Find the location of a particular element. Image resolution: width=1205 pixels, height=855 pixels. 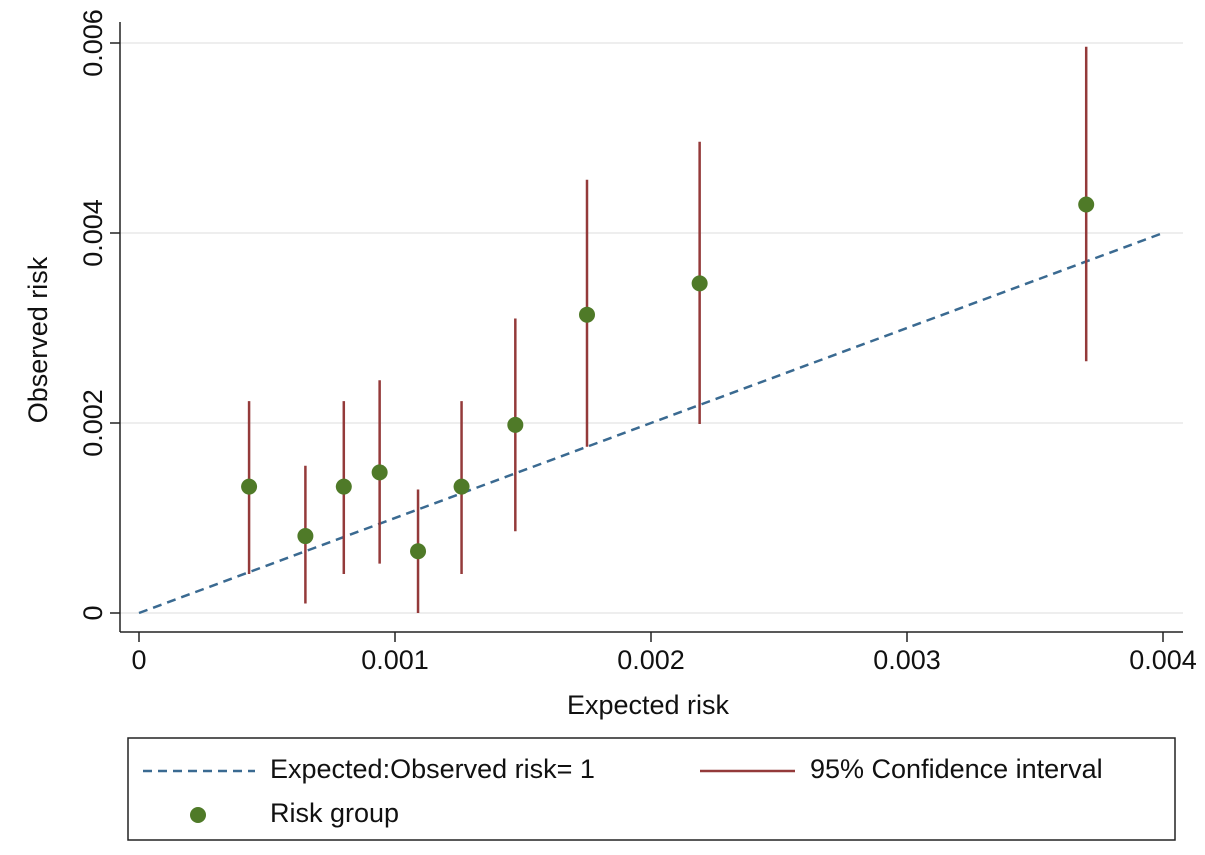

y-tick-label: 0 is located at coordinates (93, 612).